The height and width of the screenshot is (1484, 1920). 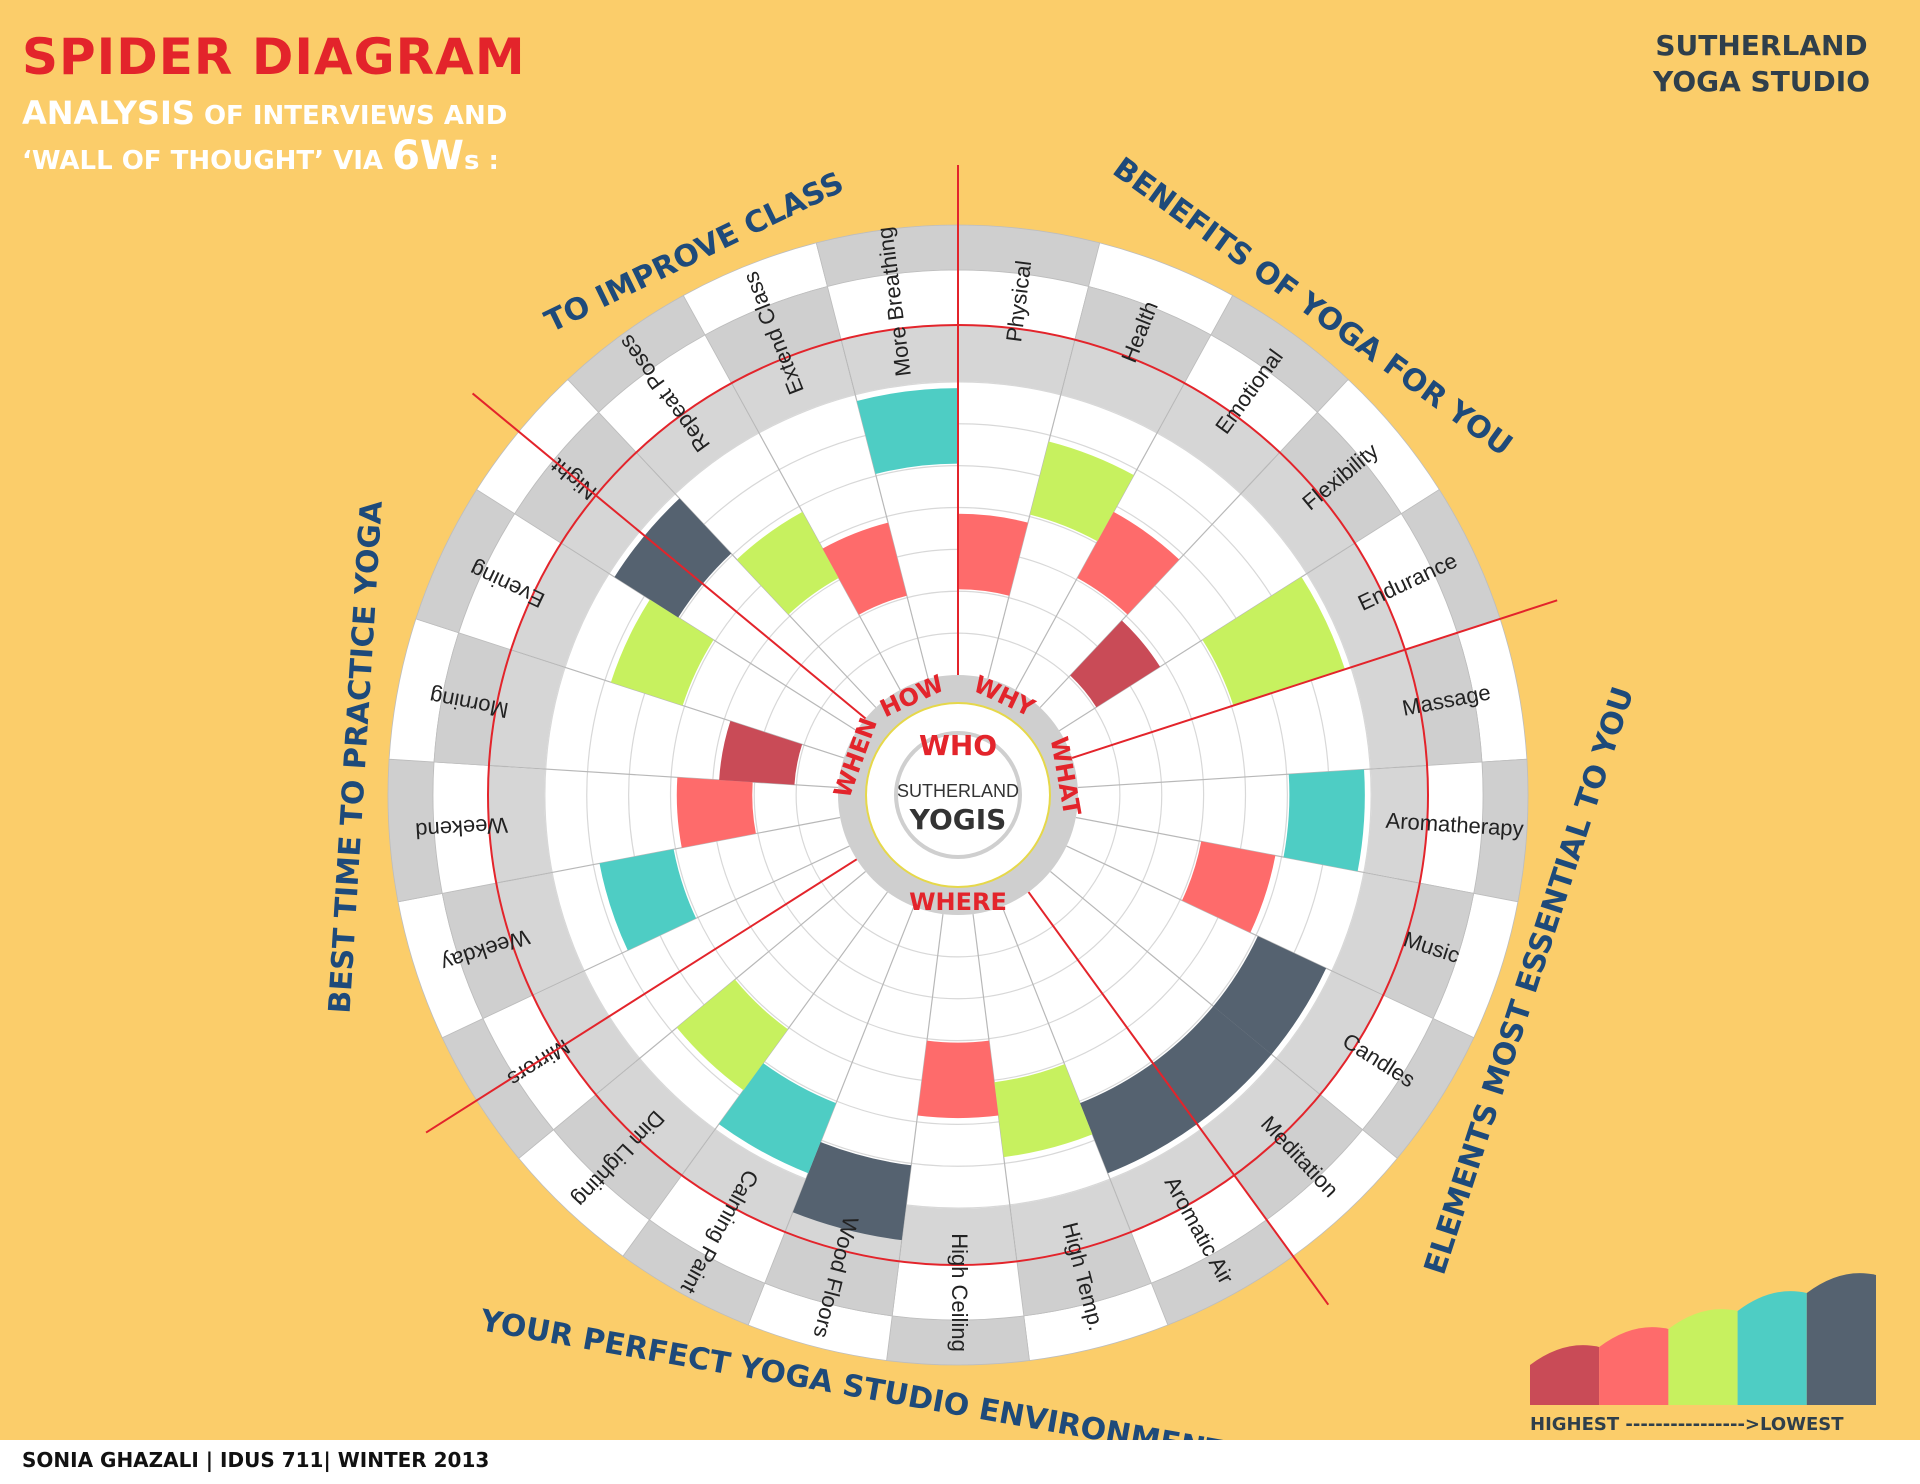 What do you see at coordinates (662, 652) in the screenshot?
I see `data-block-evening` at bounding box center [662, 652].